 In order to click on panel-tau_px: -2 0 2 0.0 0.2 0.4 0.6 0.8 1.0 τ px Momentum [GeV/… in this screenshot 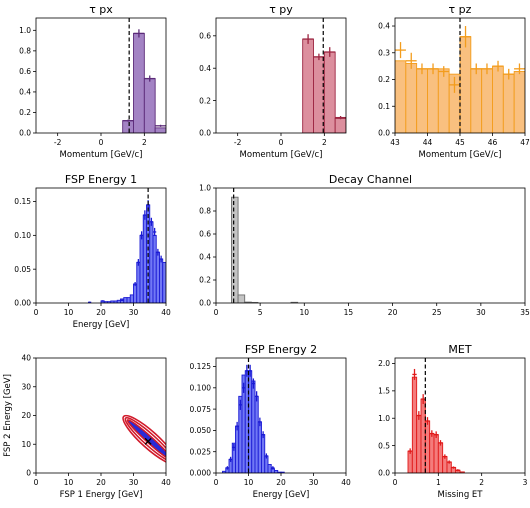, I will do `click(93, 81)`.